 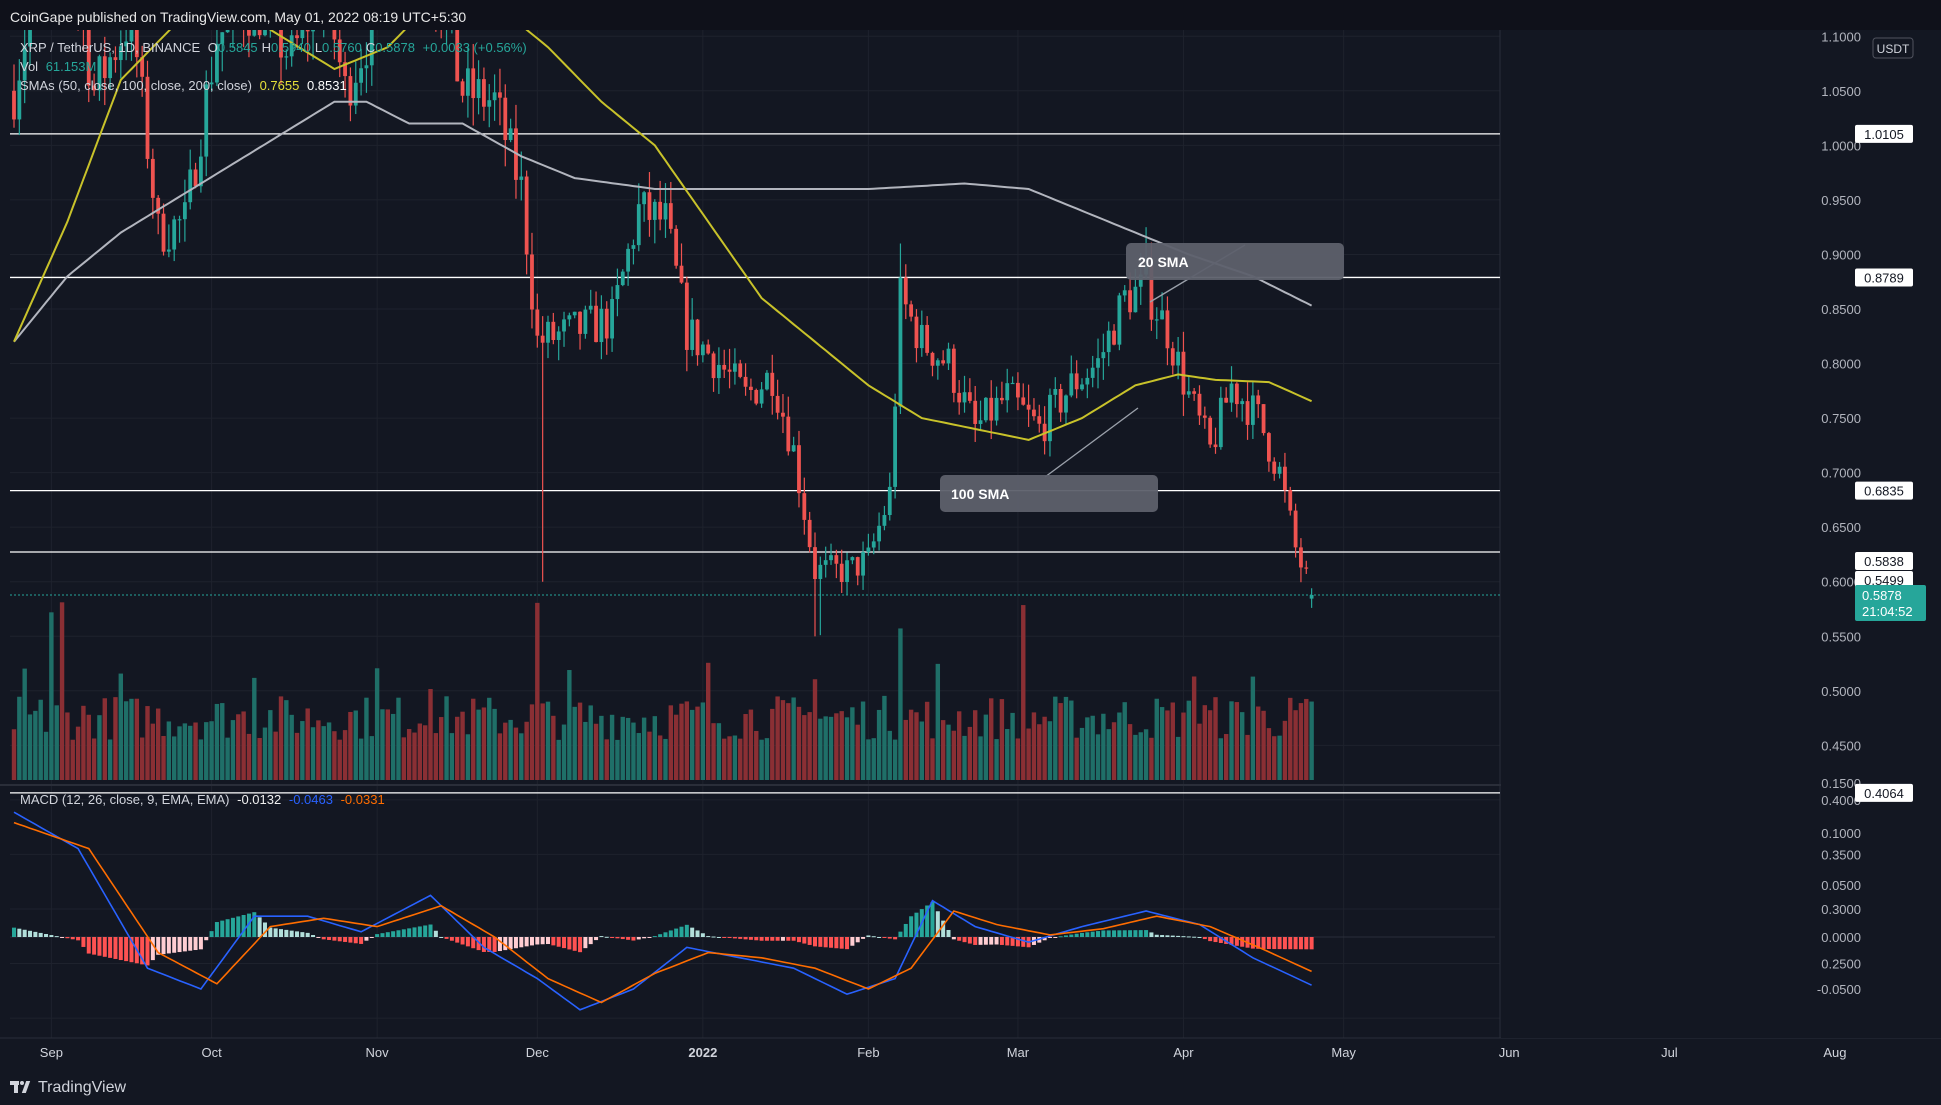 I want to click on macd-line-value: -0.0463, so click(x=310, y=799).